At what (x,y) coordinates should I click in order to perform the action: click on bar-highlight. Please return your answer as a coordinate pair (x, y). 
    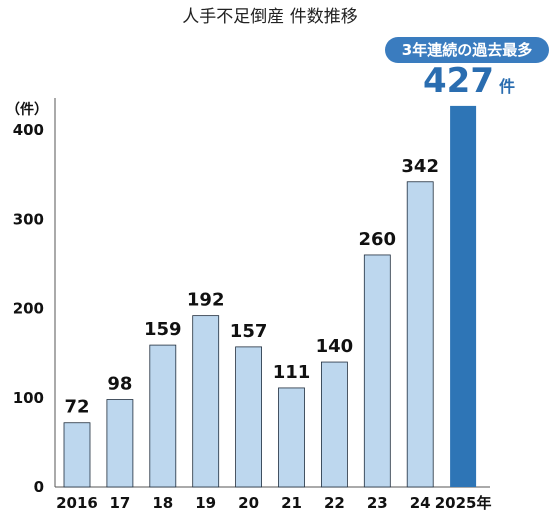
    Looking at the image, I should click on (463, 296).